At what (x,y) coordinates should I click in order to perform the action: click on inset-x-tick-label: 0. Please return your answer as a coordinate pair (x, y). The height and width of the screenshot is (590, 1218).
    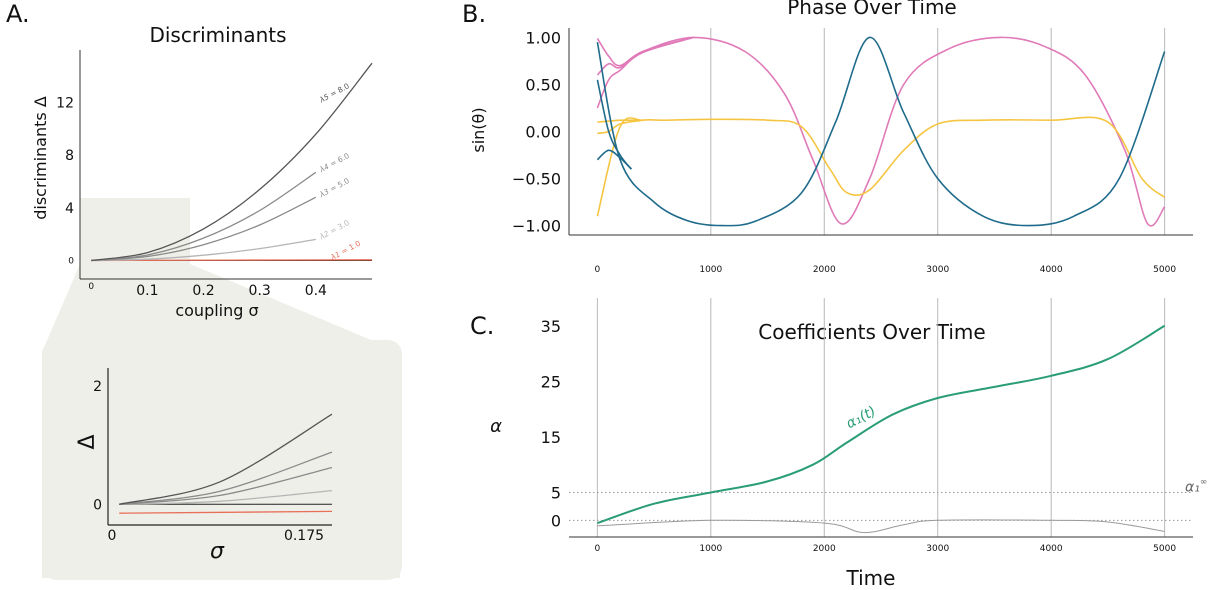
    Looking at the image, I should click on (112, 536).